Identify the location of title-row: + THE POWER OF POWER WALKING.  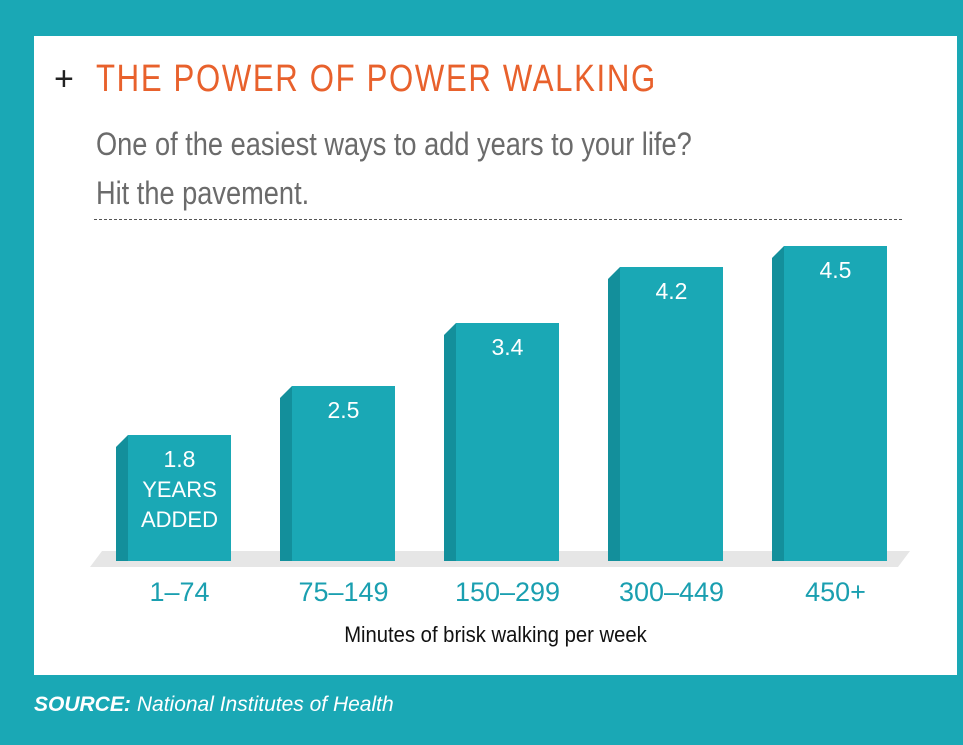
(417, 79).